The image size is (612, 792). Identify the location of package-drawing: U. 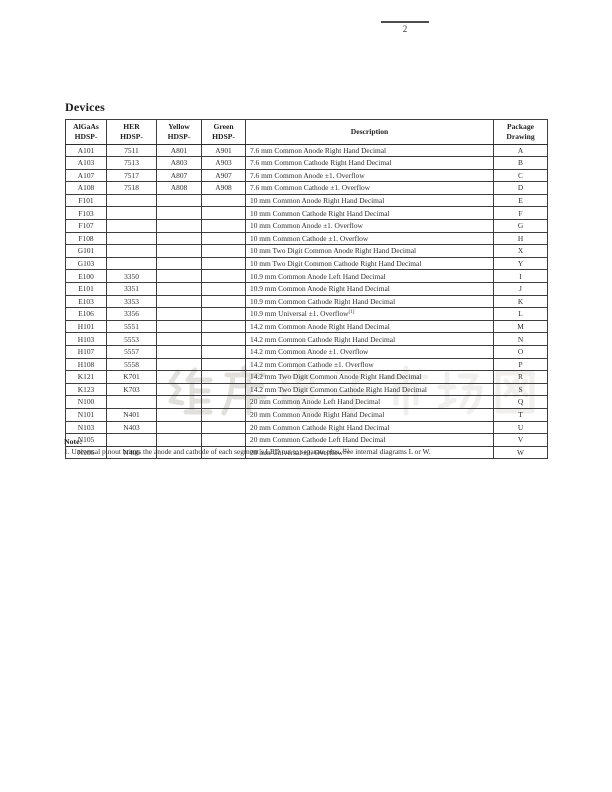
(520, 427).